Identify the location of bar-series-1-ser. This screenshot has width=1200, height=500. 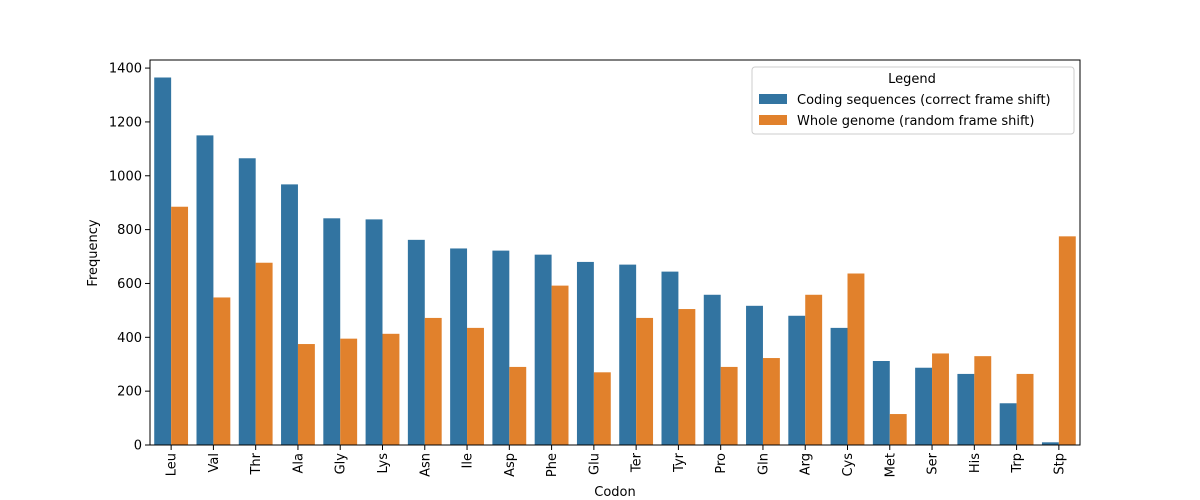
(940, 399).